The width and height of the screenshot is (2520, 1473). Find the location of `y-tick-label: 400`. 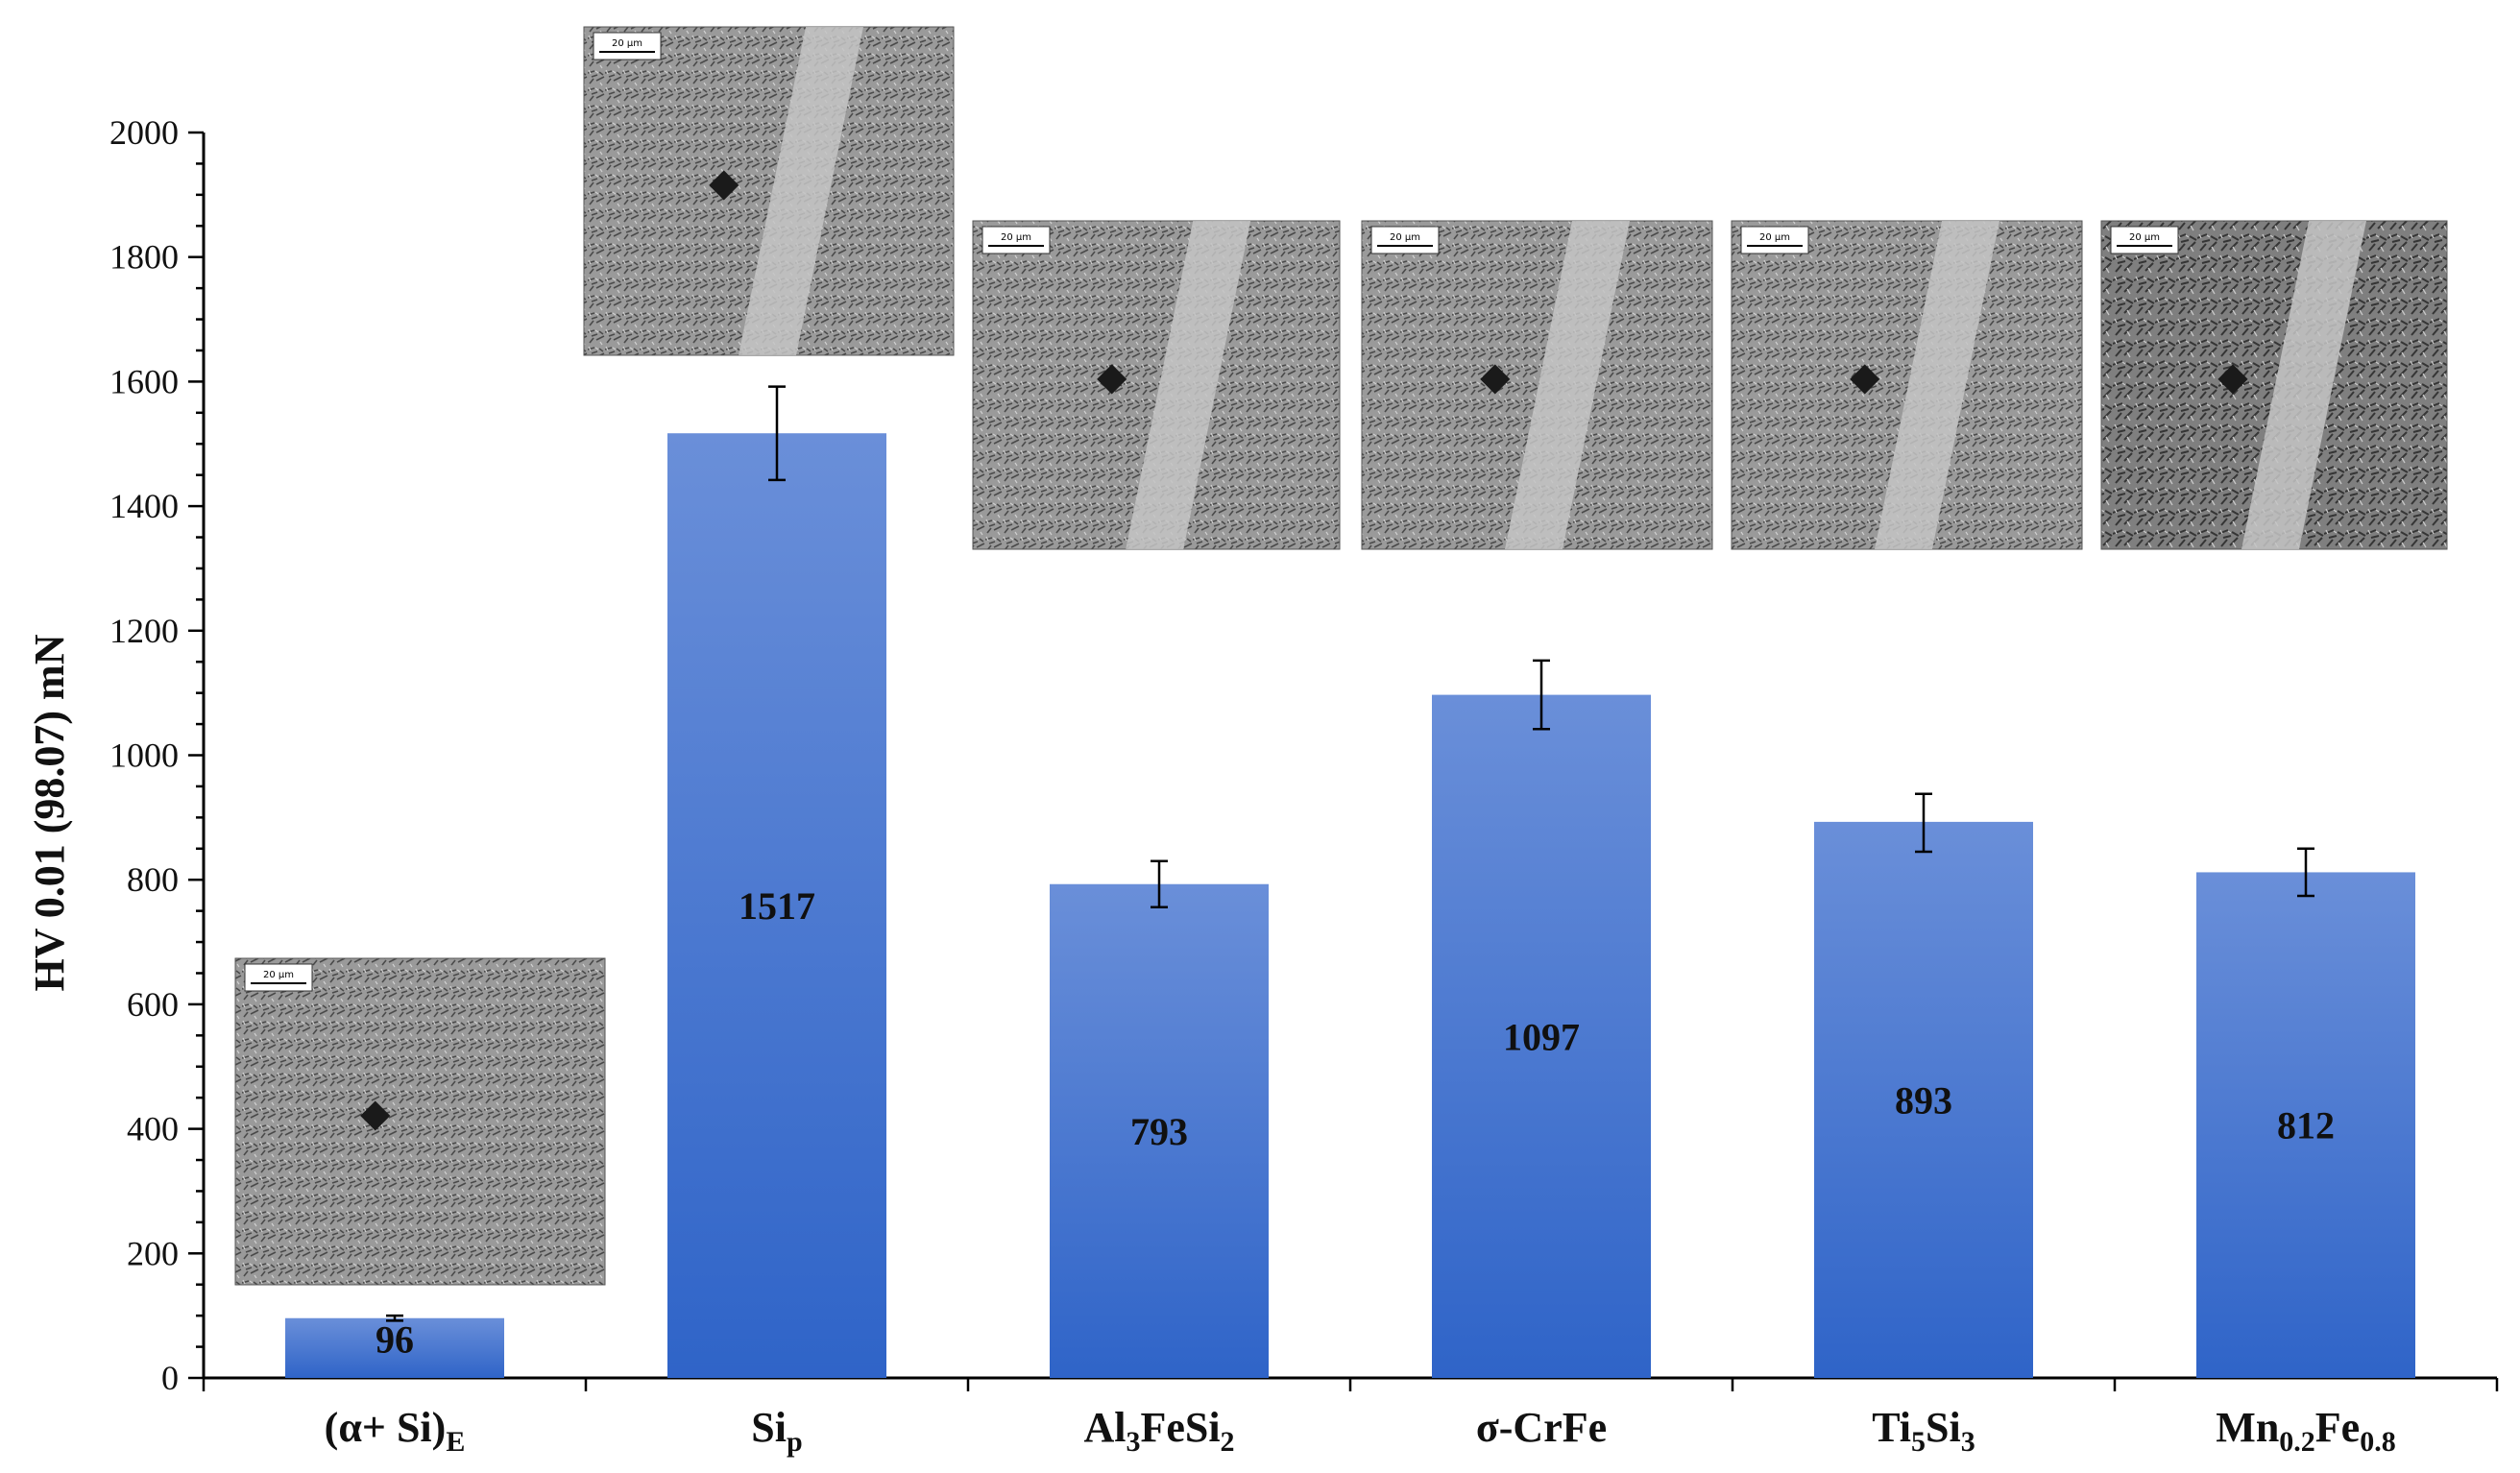

y-tick-label: 400 is located at coordinates (153, 1129).